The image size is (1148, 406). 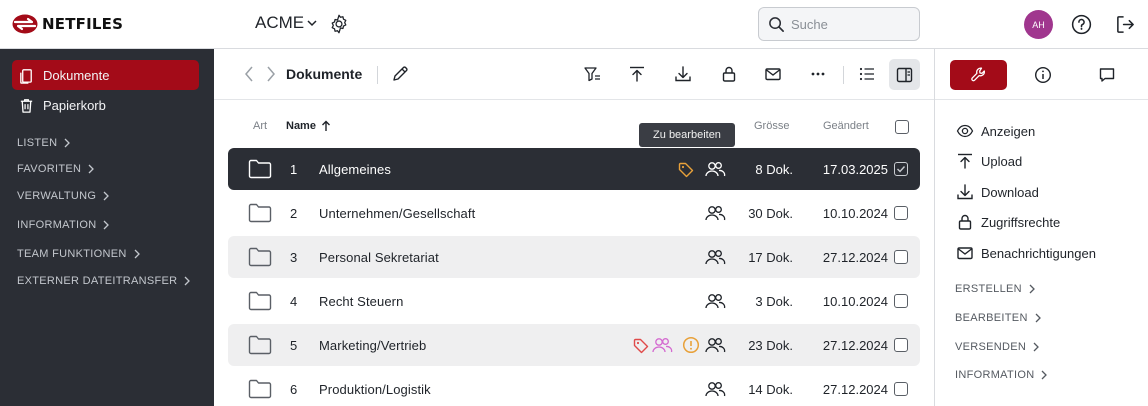 I want to click on column-modified: Geändert, so click(x=846, y=126).